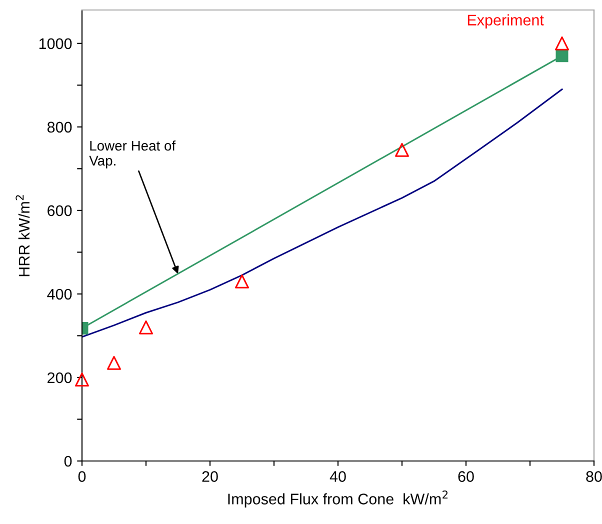 This screenshot has width=602, height=524. I want to click on x-axis-title: Imposed Flux from Cone kW/m$^{2}$, so click(338, 499).